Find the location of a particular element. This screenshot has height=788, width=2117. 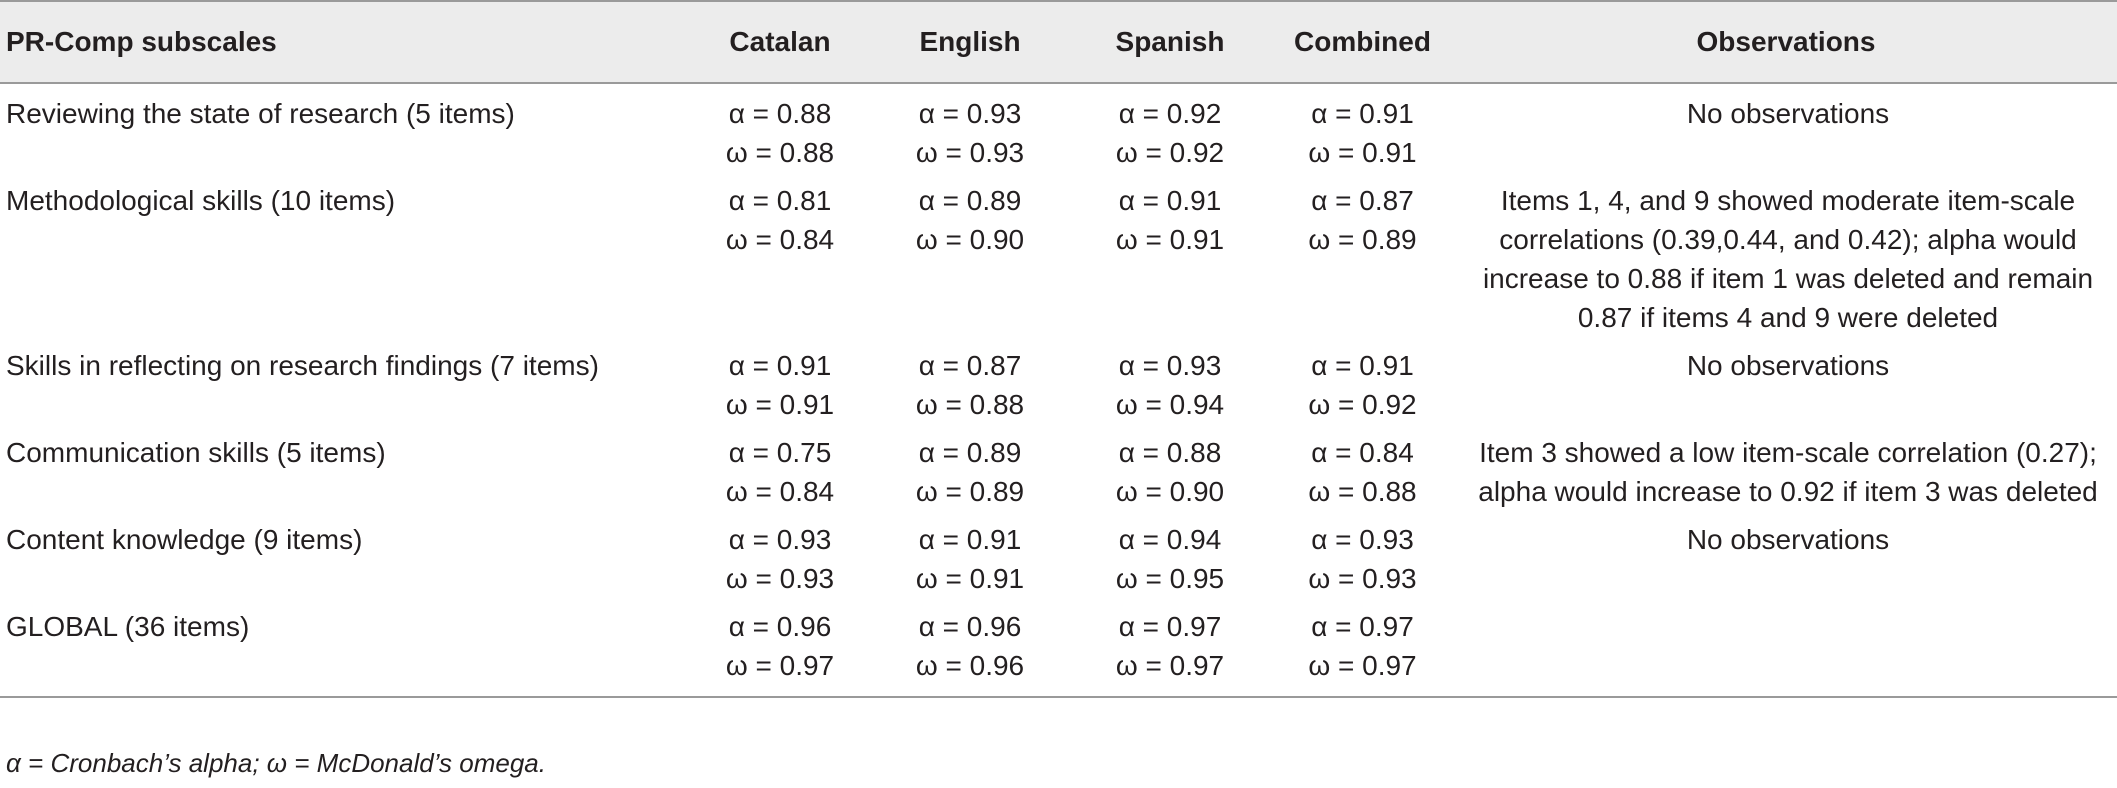

subscale-name: Methodological skills (10 items) is located at coordinates (201, 200).